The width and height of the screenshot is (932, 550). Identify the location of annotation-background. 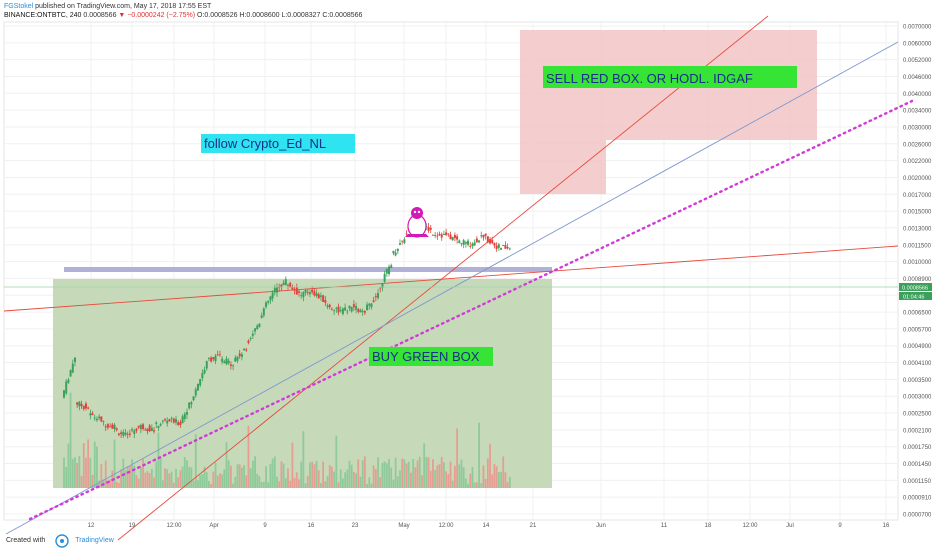
(431, 356).